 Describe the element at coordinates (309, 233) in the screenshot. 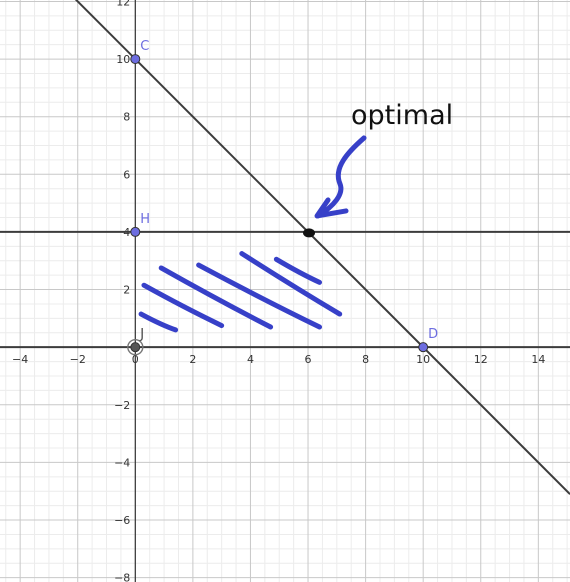

I see `optimal-point` at that location.